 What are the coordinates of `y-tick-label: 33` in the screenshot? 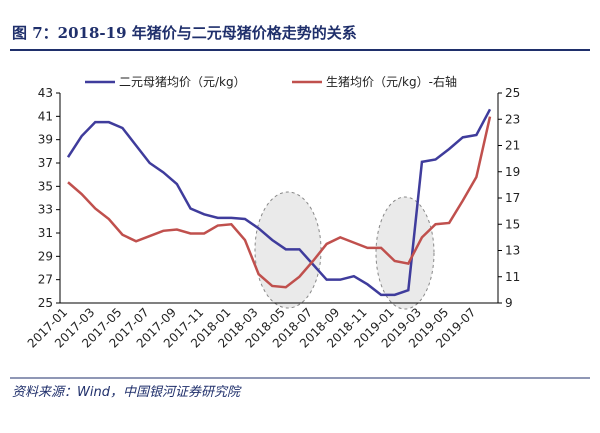 It's located at (45, 210).